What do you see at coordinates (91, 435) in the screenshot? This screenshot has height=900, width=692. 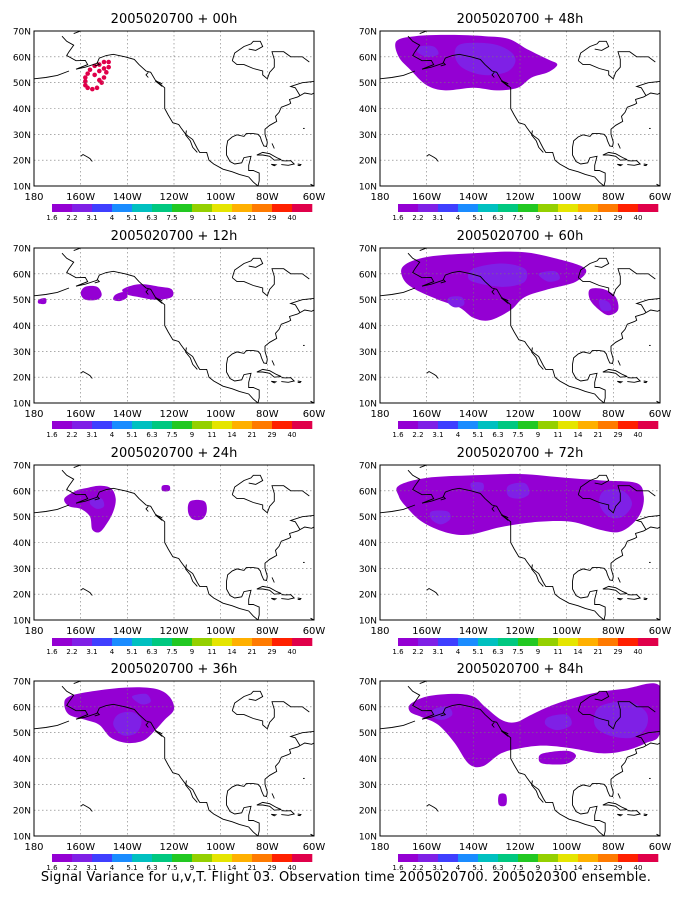 I see `colorbar-label: 3.1` at bounding box center [91, 435].